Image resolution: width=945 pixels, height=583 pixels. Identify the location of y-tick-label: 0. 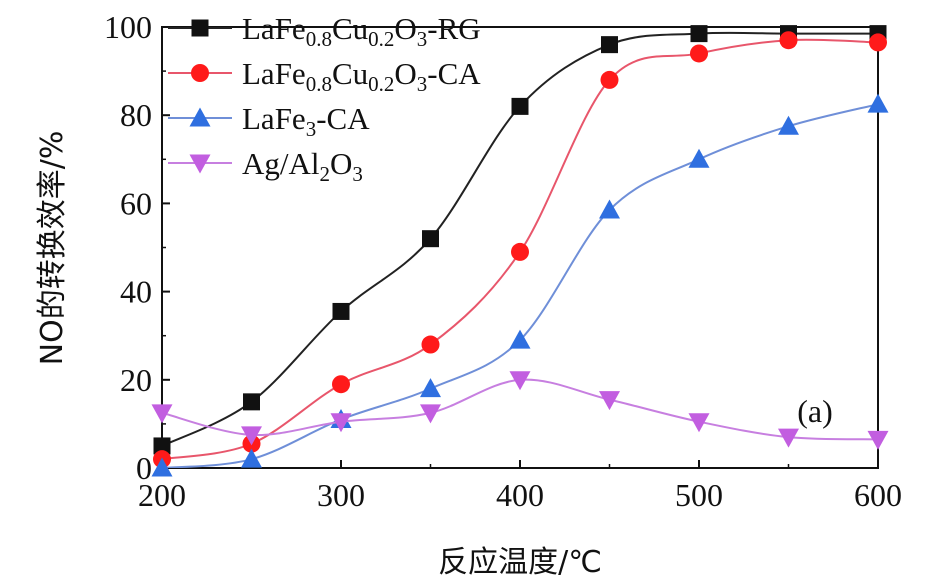
(144, 468).